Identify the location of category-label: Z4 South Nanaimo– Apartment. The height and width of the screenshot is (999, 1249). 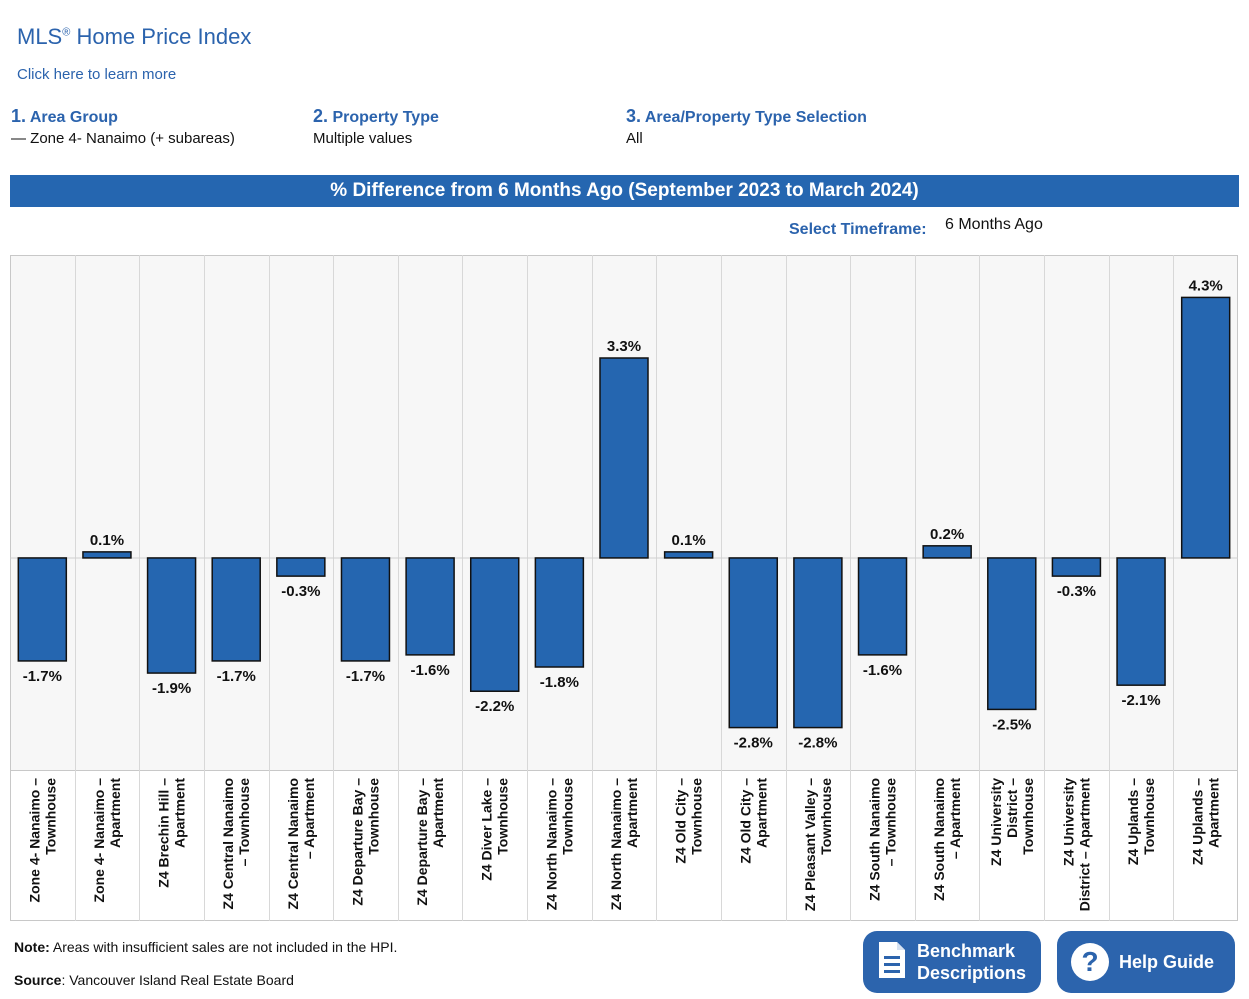
(947, 839).